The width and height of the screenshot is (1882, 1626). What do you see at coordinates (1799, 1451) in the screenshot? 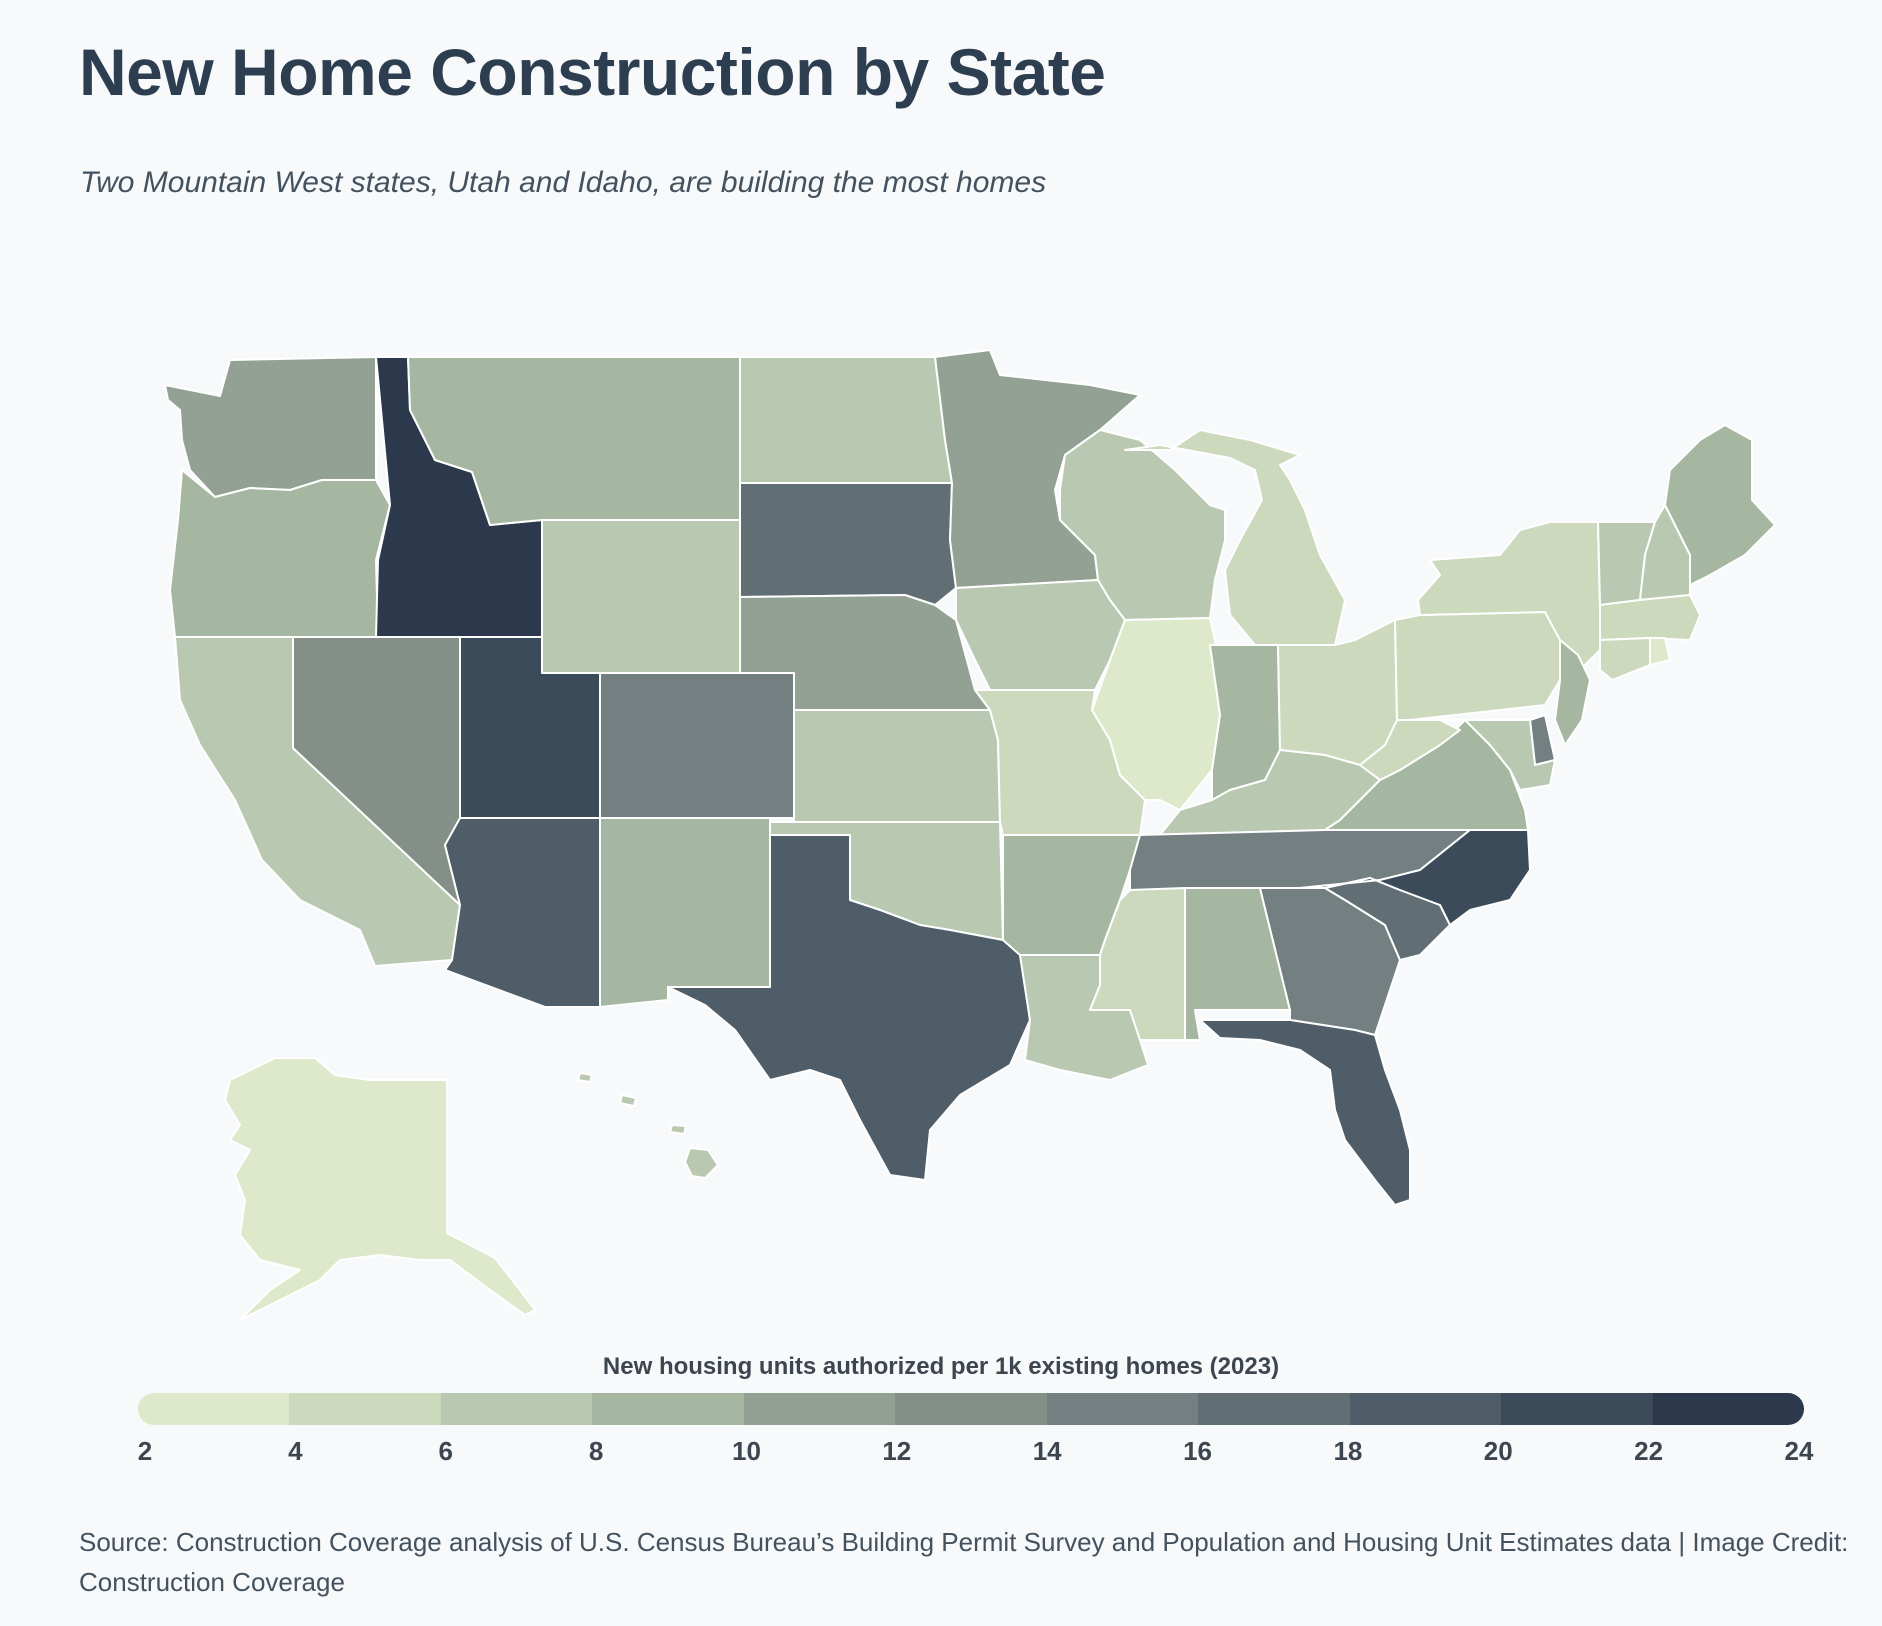
I see `legend-tick-label: 24` at bounding box center [1799, 1451].